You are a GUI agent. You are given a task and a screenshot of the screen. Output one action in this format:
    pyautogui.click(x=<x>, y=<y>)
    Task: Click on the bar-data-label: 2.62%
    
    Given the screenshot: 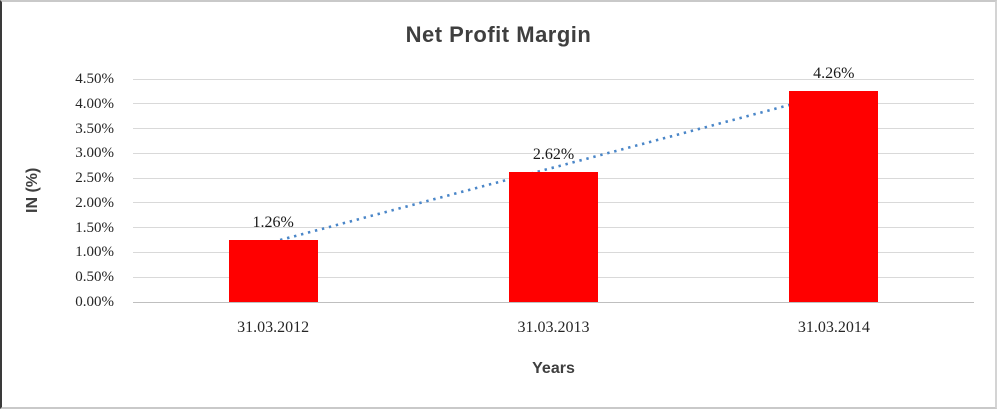 What is the action you would take?
    pyautogui.click(x=553, y=155)
    